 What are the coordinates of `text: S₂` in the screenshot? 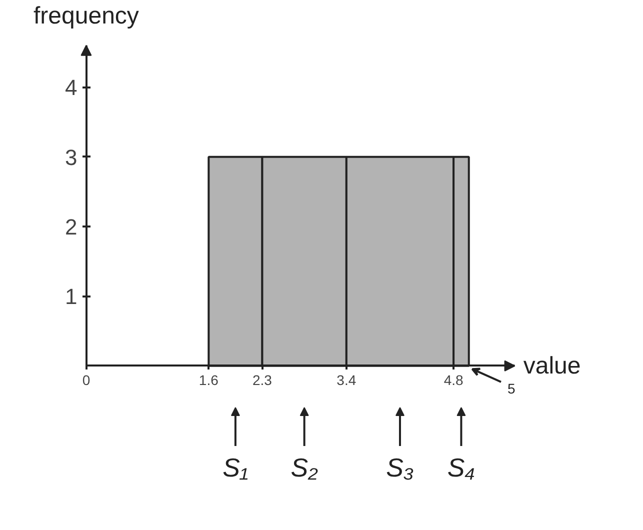 It's located at (304, 467).